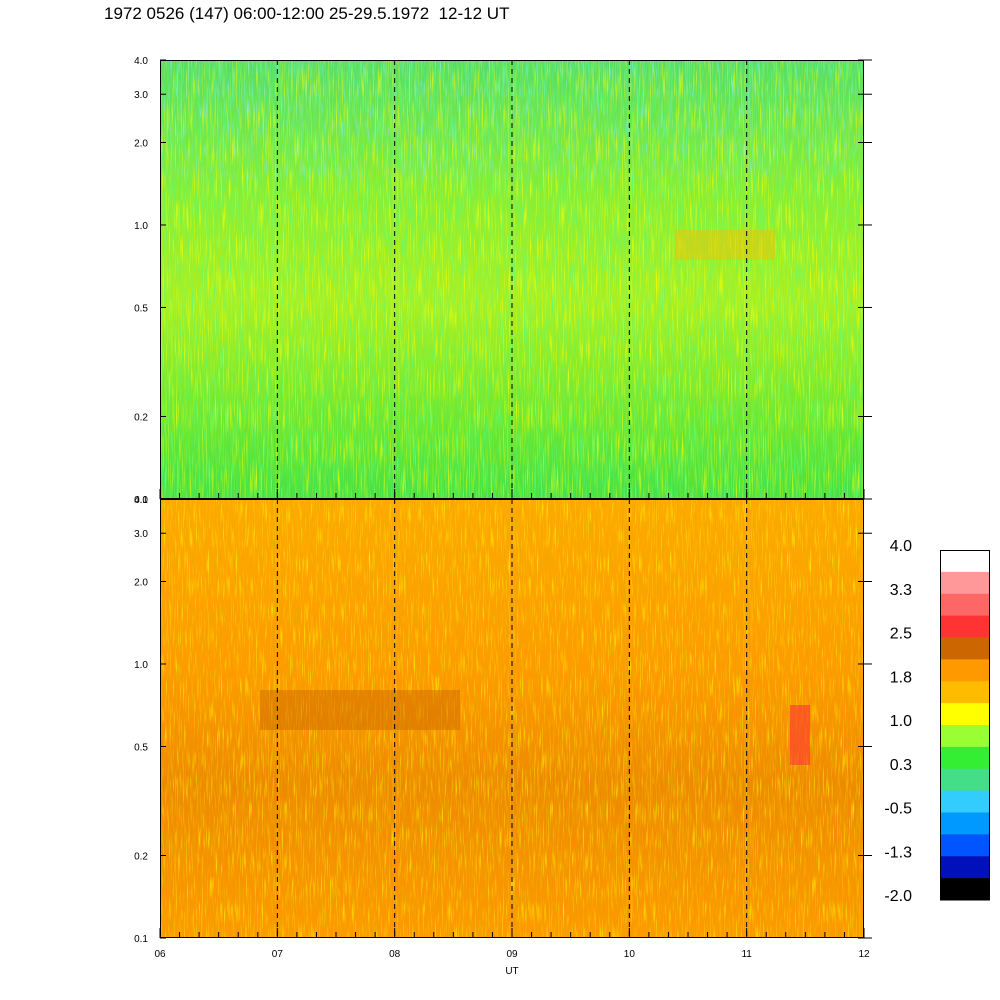 The width and height of the screenshot is (1000, 1000). Describe the element at coordinates (512, 954) in the screenshot. I see `x-tick-label: 09` at that location.